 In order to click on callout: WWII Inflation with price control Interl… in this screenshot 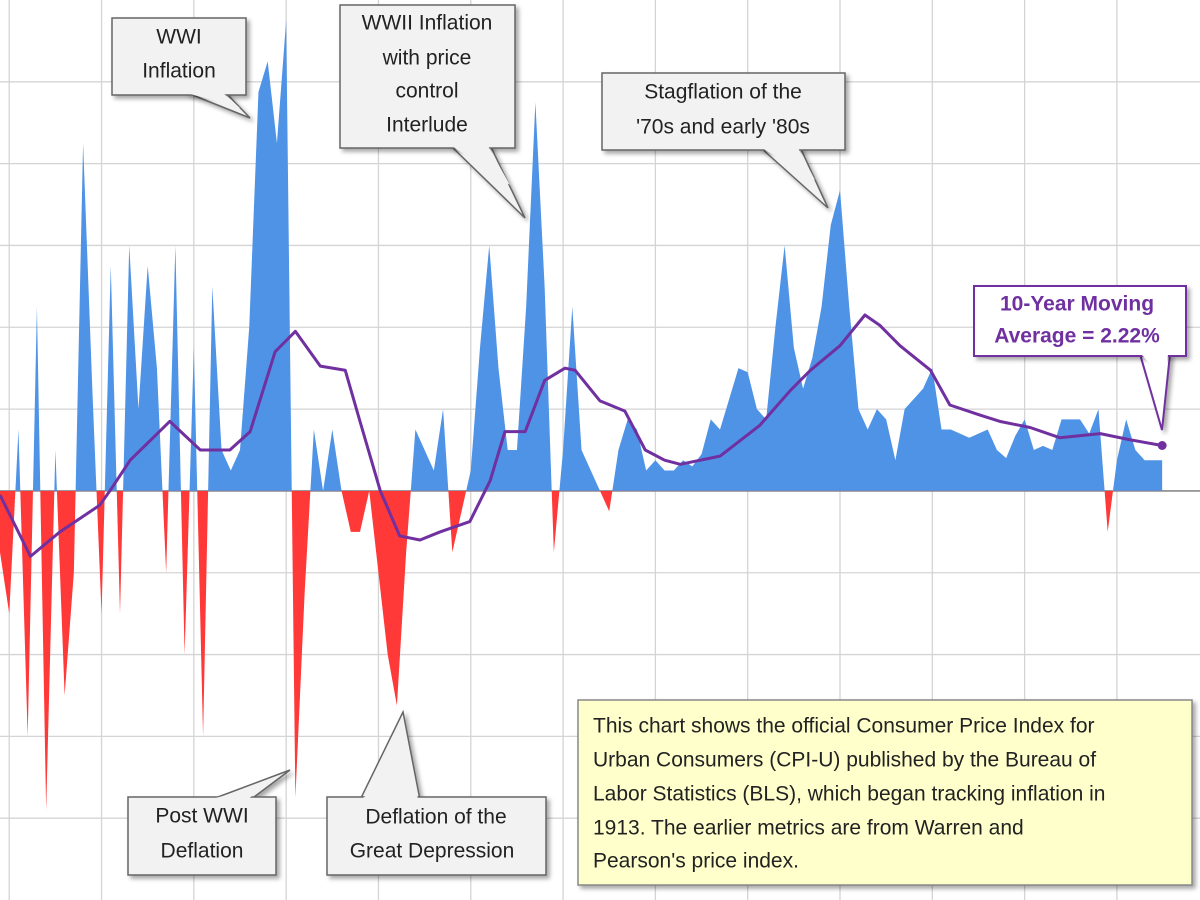, I will do `click(432, 111)`.